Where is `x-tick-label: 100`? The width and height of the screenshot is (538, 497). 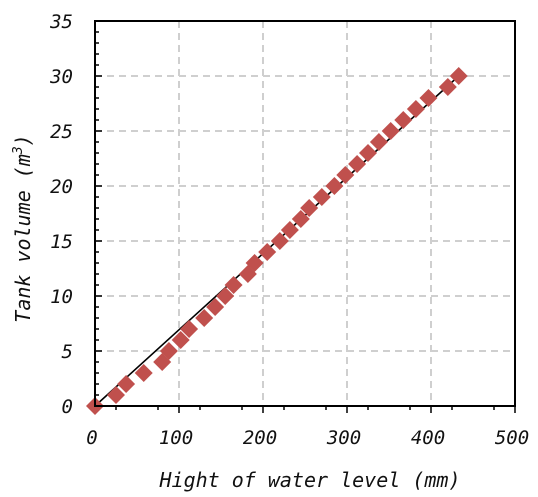
x-tick-label: 100 is located at coordinates (176, 438).